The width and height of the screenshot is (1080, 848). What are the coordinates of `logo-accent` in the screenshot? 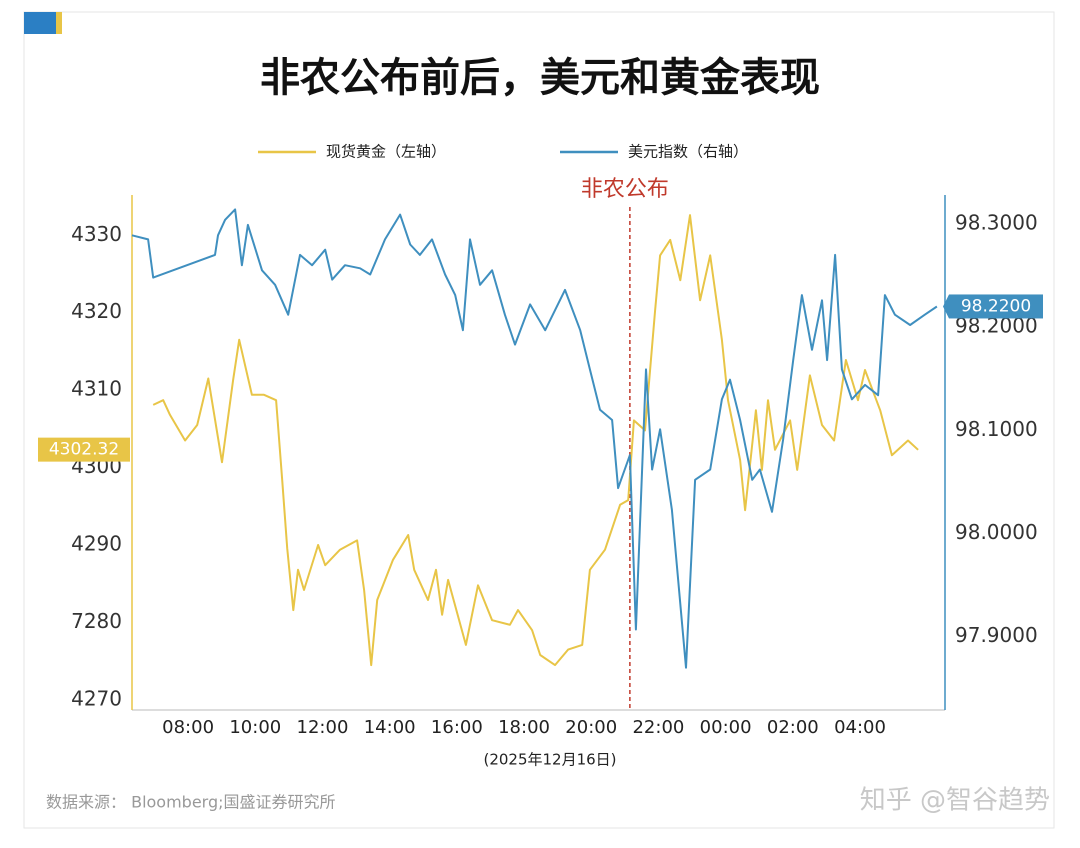 It's located at (59, 23).